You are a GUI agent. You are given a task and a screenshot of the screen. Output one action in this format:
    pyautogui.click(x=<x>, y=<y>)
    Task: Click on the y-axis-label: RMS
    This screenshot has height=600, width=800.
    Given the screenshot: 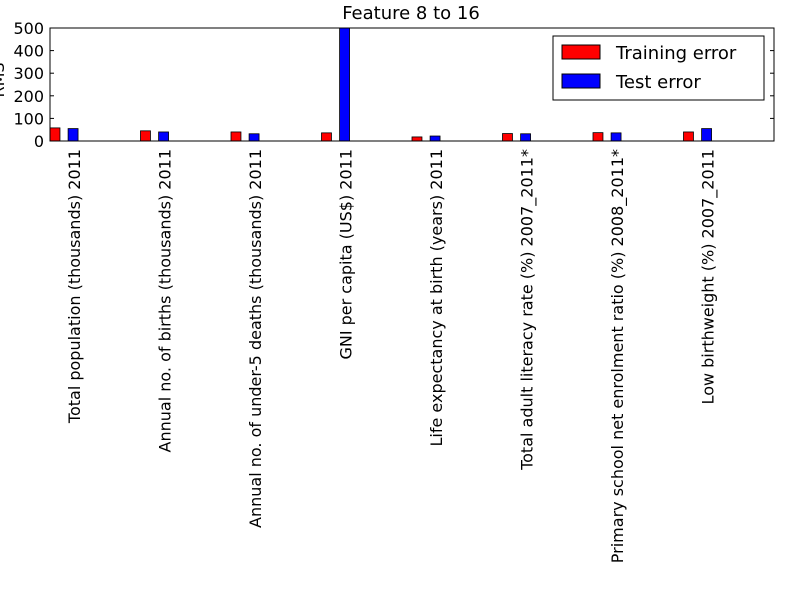 What is the action you would take?
    pyautogui.click(x=4, y=79)
    